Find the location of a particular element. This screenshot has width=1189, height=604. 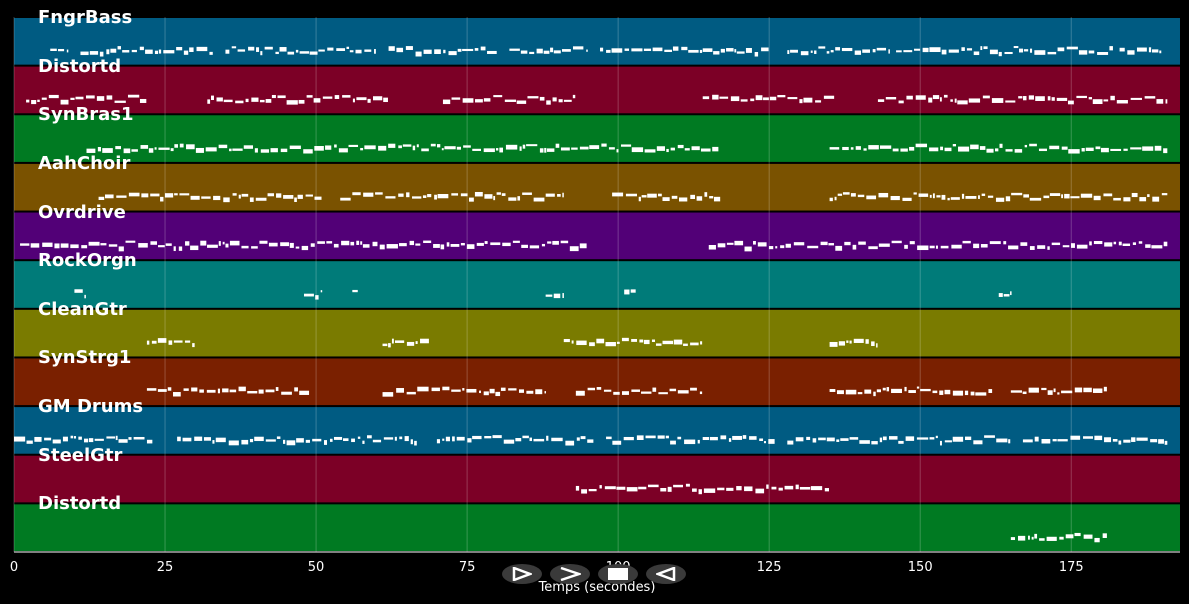

forward-button is located at coordinates (570, 574).